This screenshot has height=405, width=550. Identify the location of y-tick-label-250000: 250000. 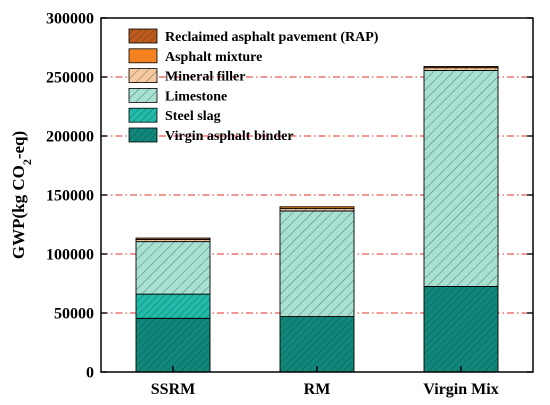
(70, 78).